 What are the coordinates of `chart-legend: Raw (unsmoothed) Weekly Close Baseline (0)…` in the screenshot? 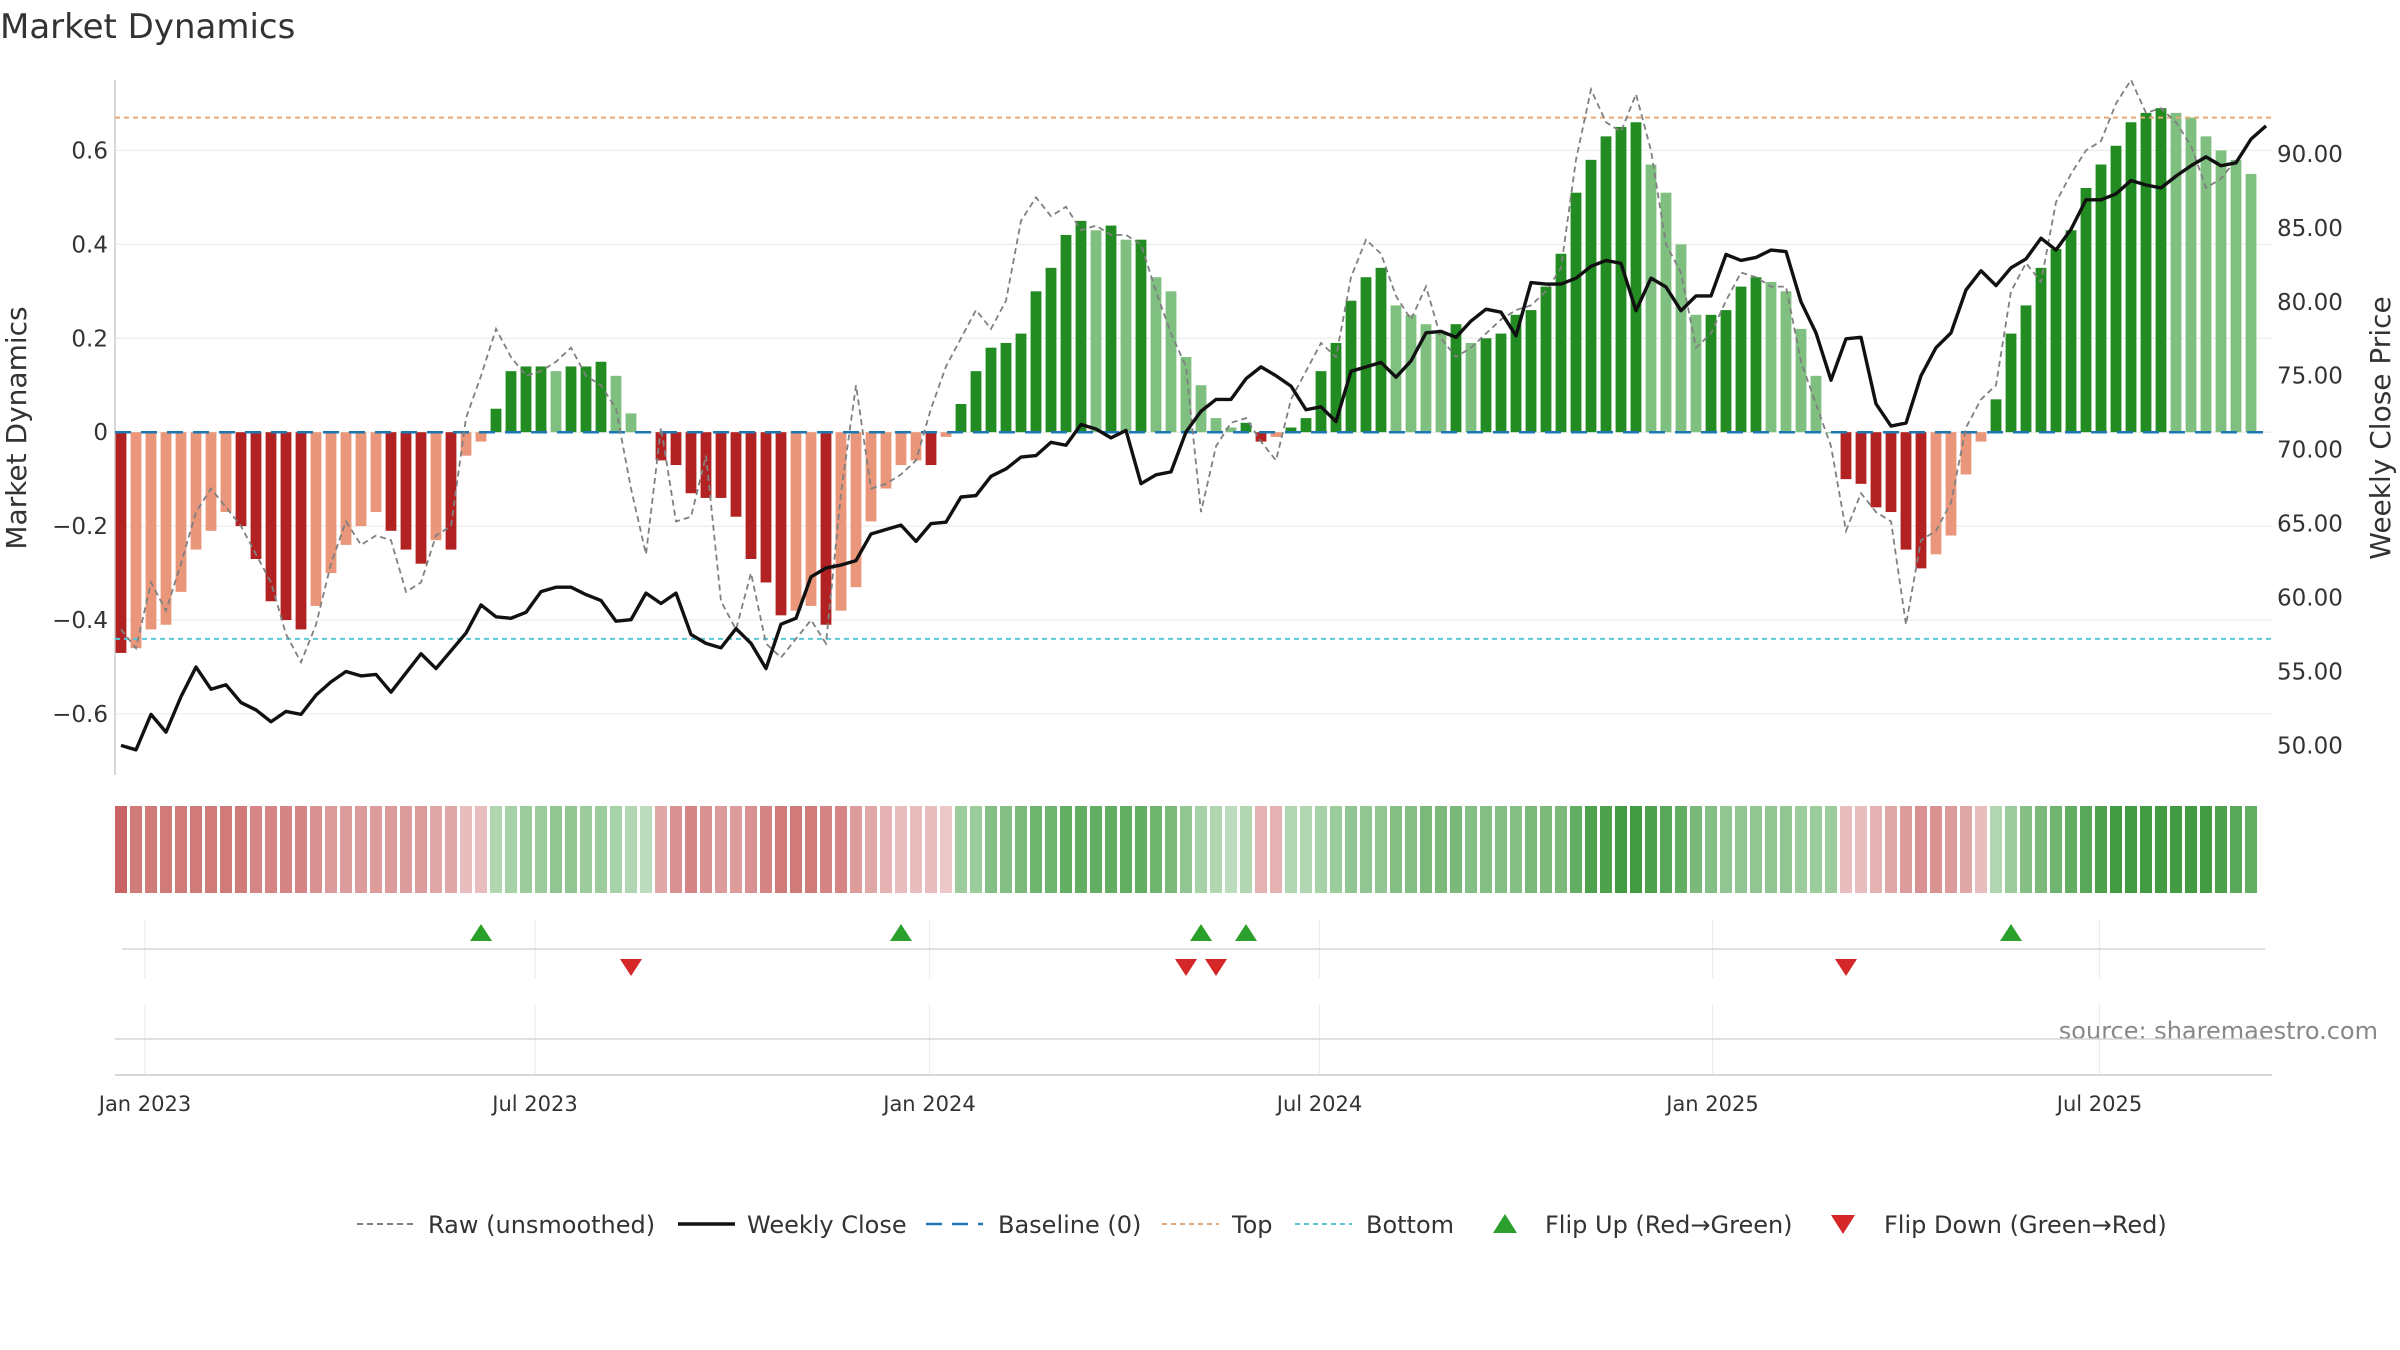 It's located at (1262, 1225).